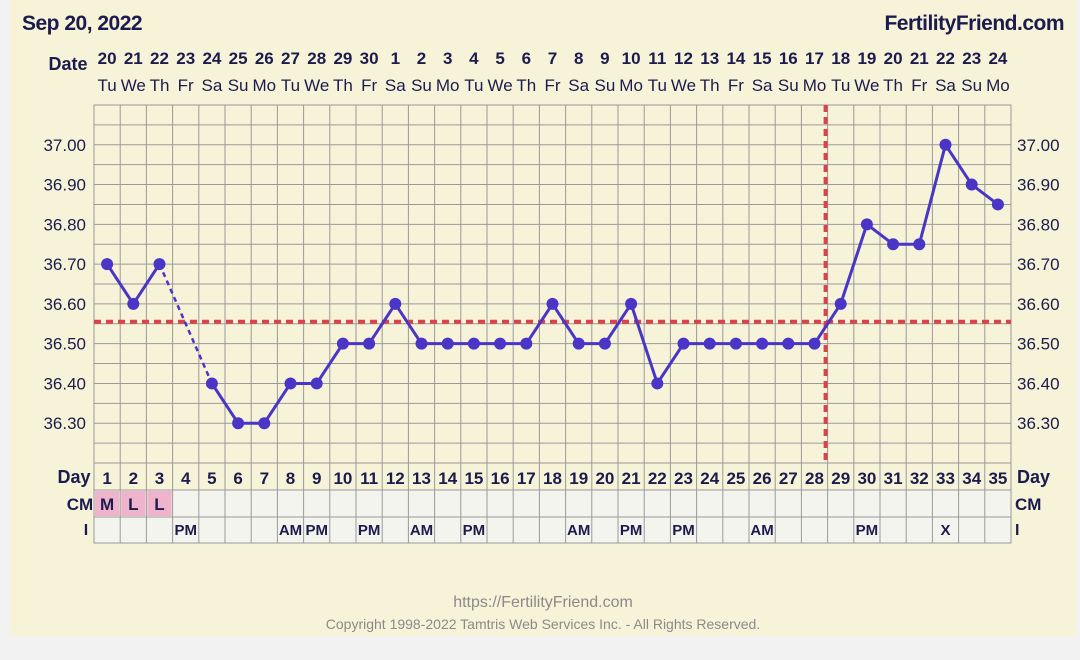  What do you see at coordinates (395, 58) in the screenshot?
I see `date-label: 1` at bounding box center [395, 58].